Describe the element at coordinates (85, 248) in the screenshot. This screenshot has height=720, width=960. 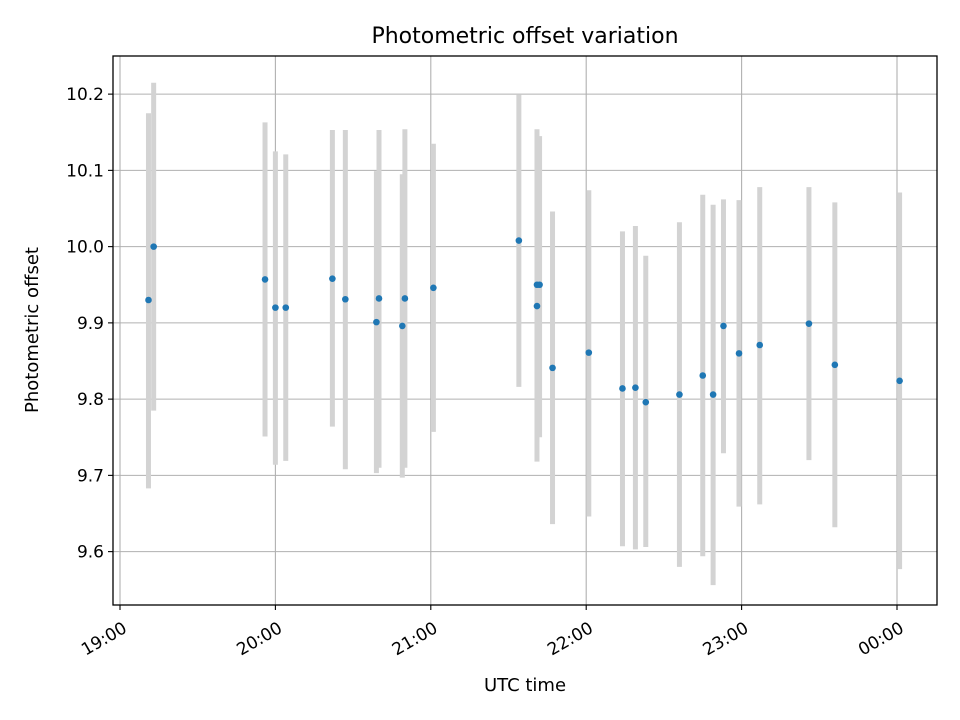
I see `y-tick-label: 10.0` at that location.